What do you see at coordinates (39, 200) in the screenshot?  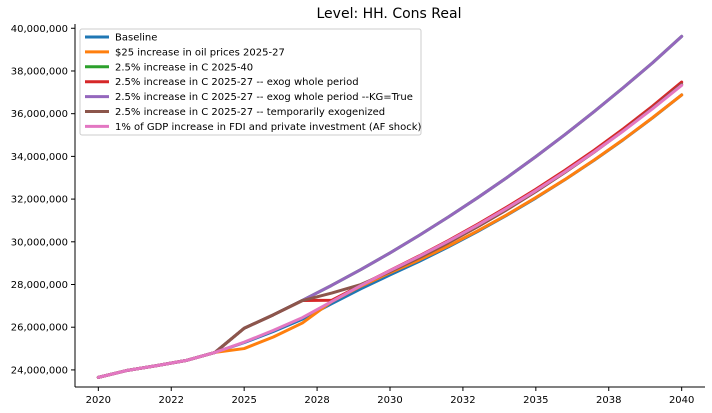 I see `y-tick-label: 32,000,000` at bounding box center [39, 200].